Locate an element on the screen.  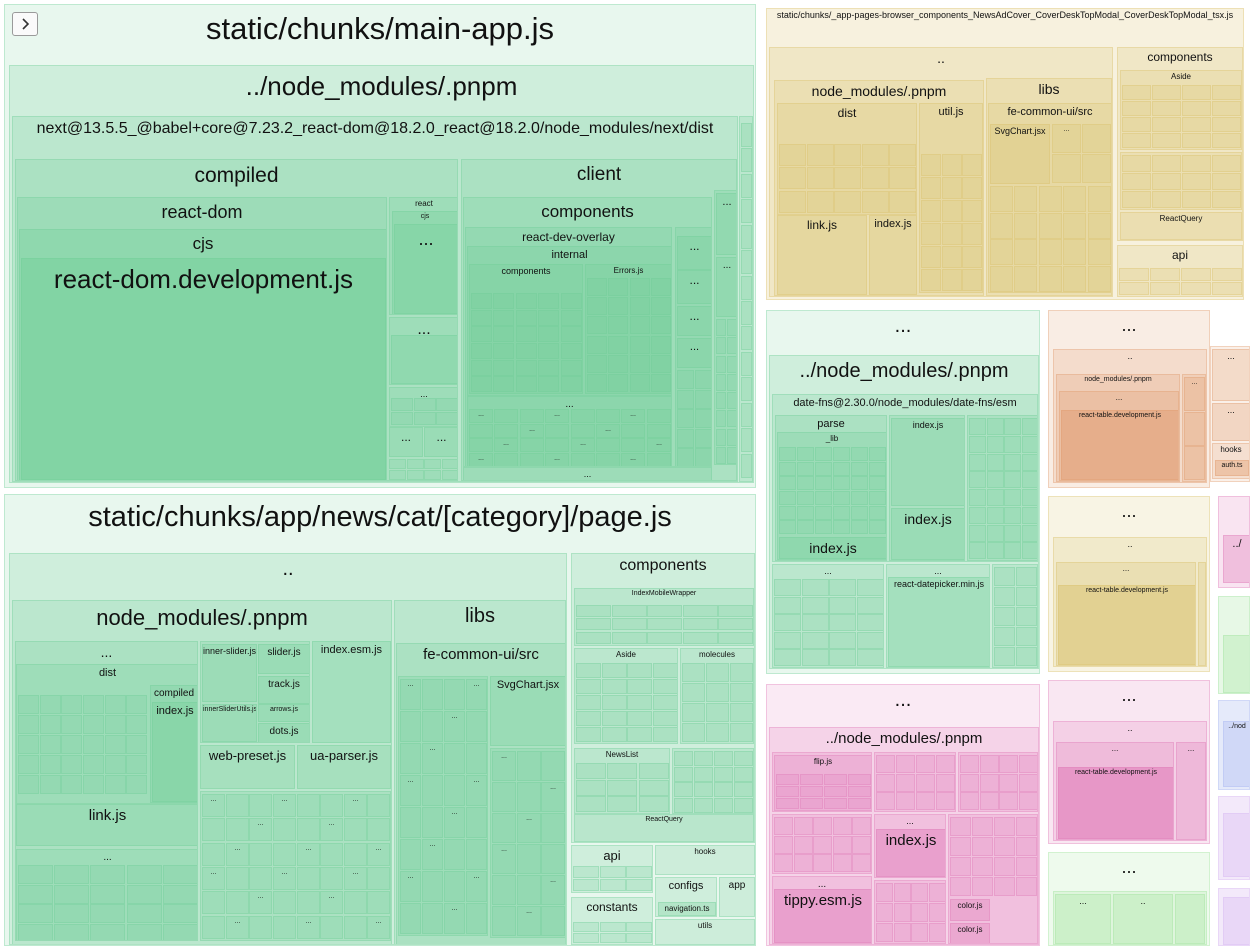
chunk-edge-green is located at coordinates (1234, 645).